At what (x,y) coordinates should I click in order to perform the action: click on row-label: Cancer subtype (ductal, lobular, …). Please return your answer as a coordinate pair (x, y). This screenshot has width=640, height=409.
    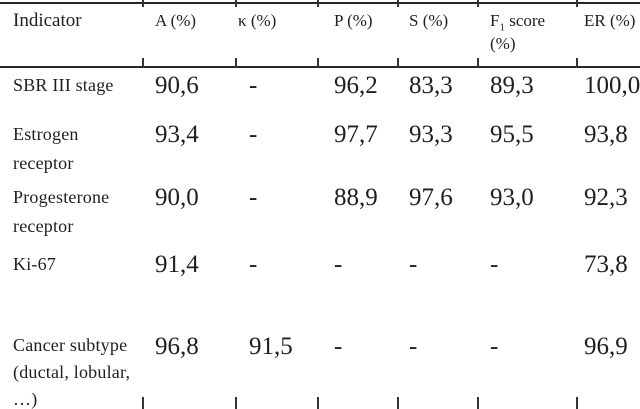
    Looking at the image, I should click on (71, 369).